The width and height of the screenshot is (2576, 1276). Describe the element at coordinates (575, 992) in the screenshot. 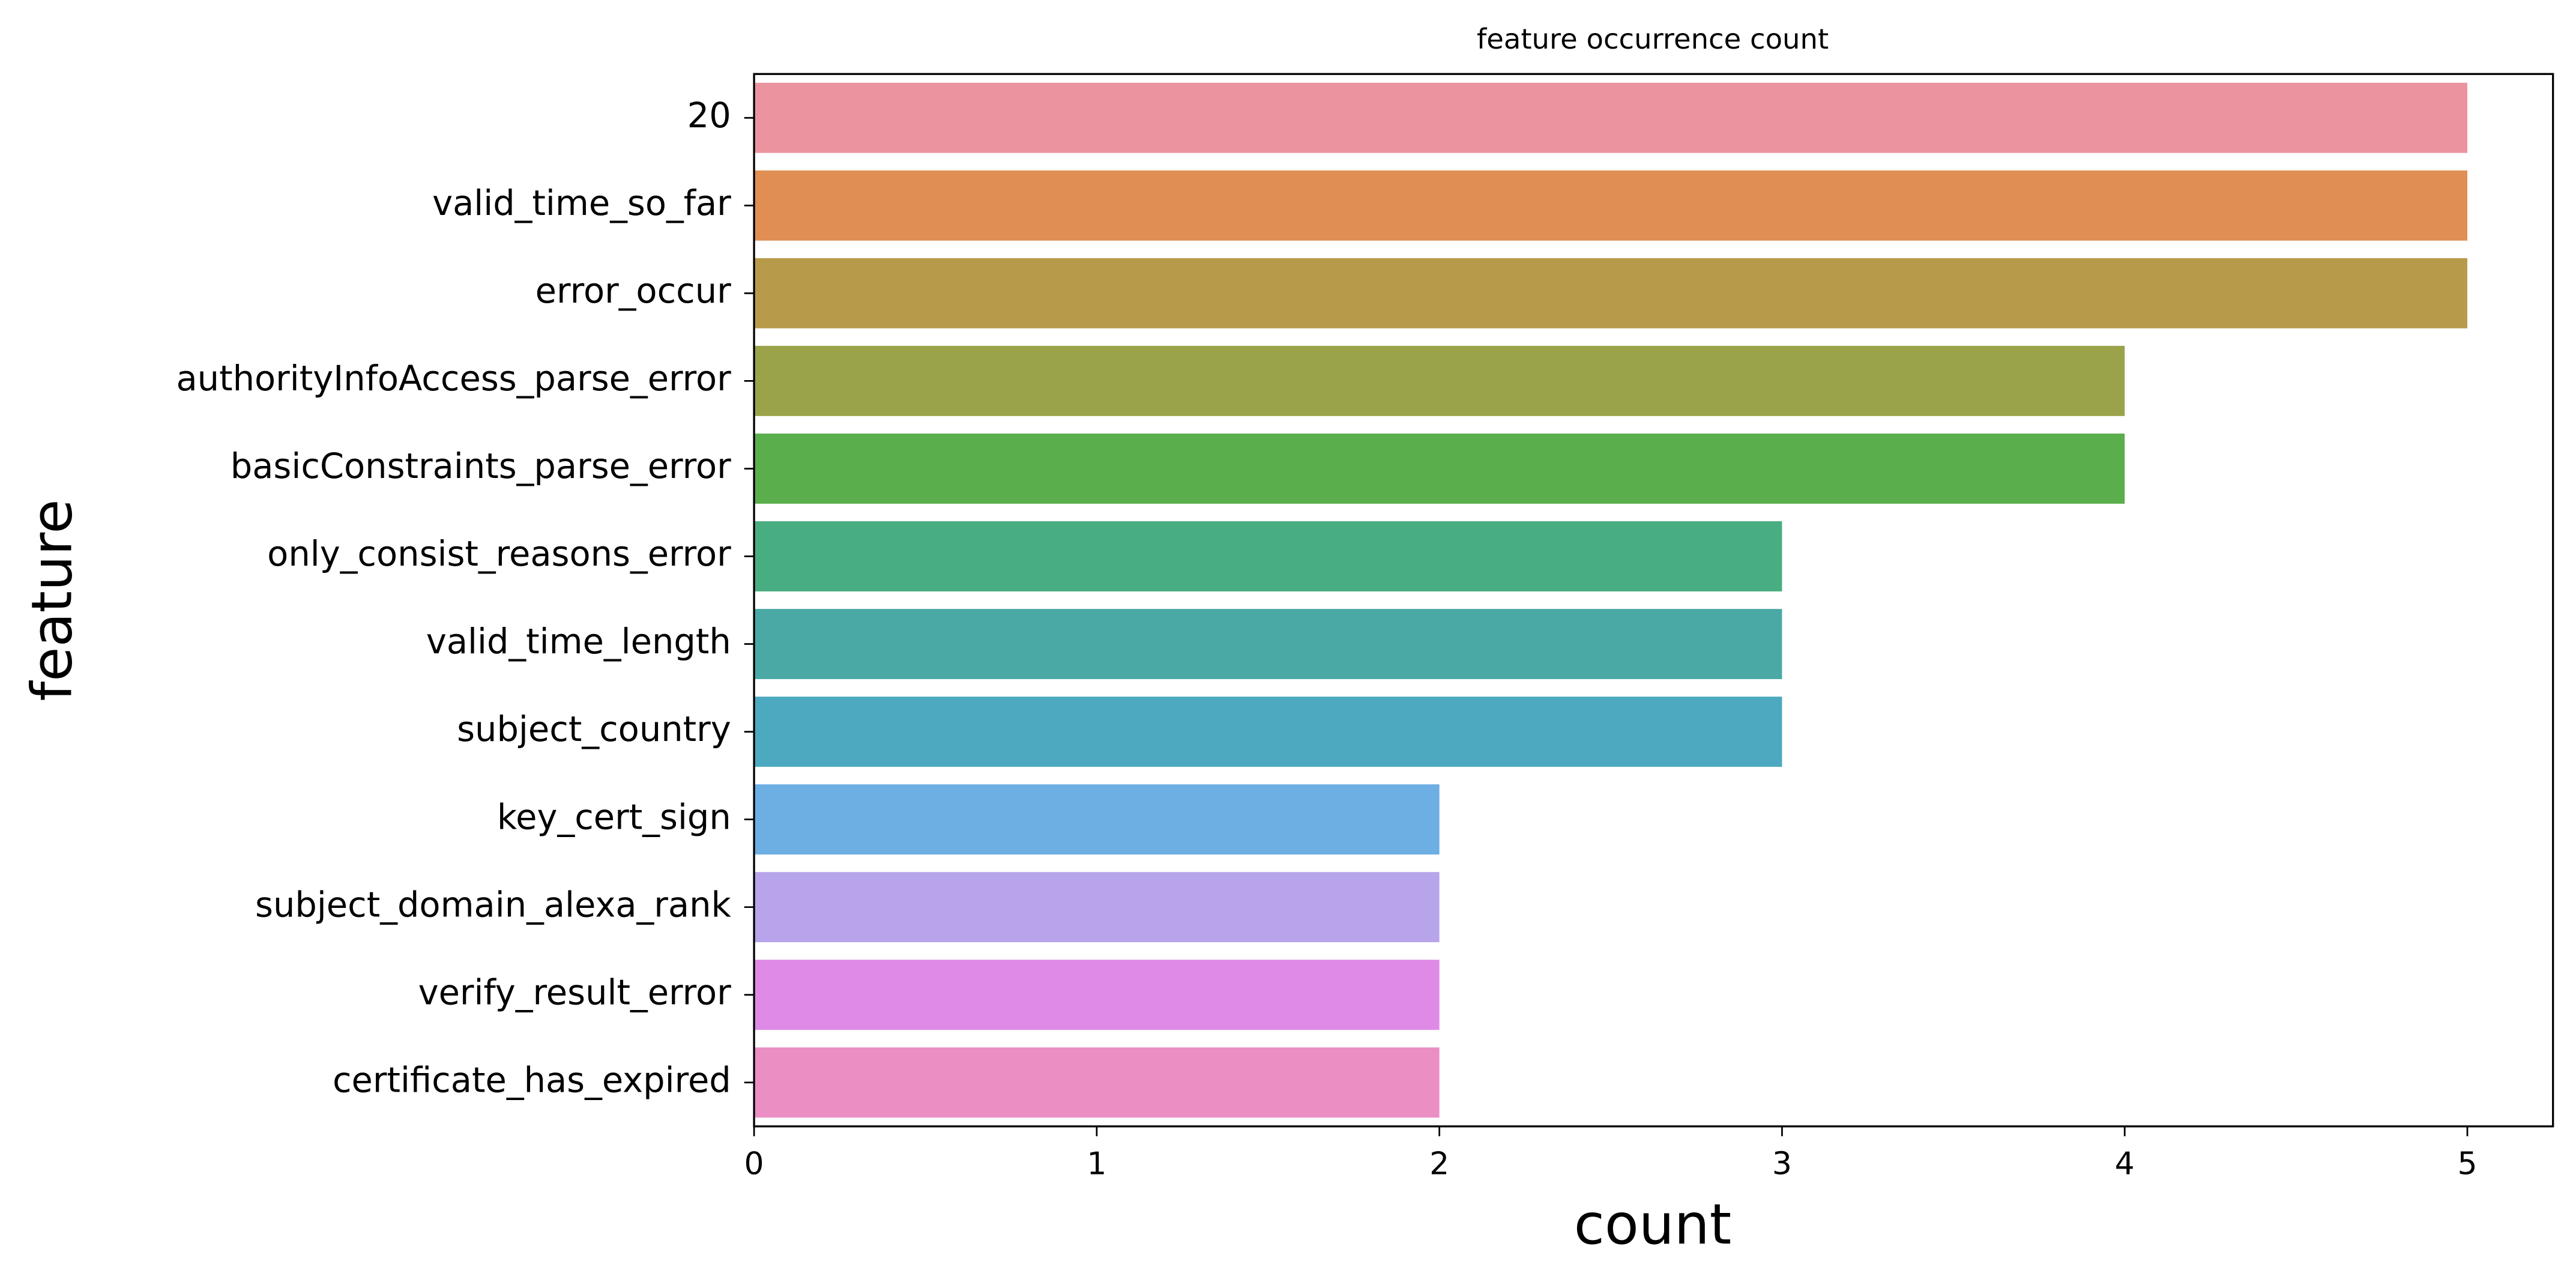

I see `y-tick-label: verify_result_error` at that location.